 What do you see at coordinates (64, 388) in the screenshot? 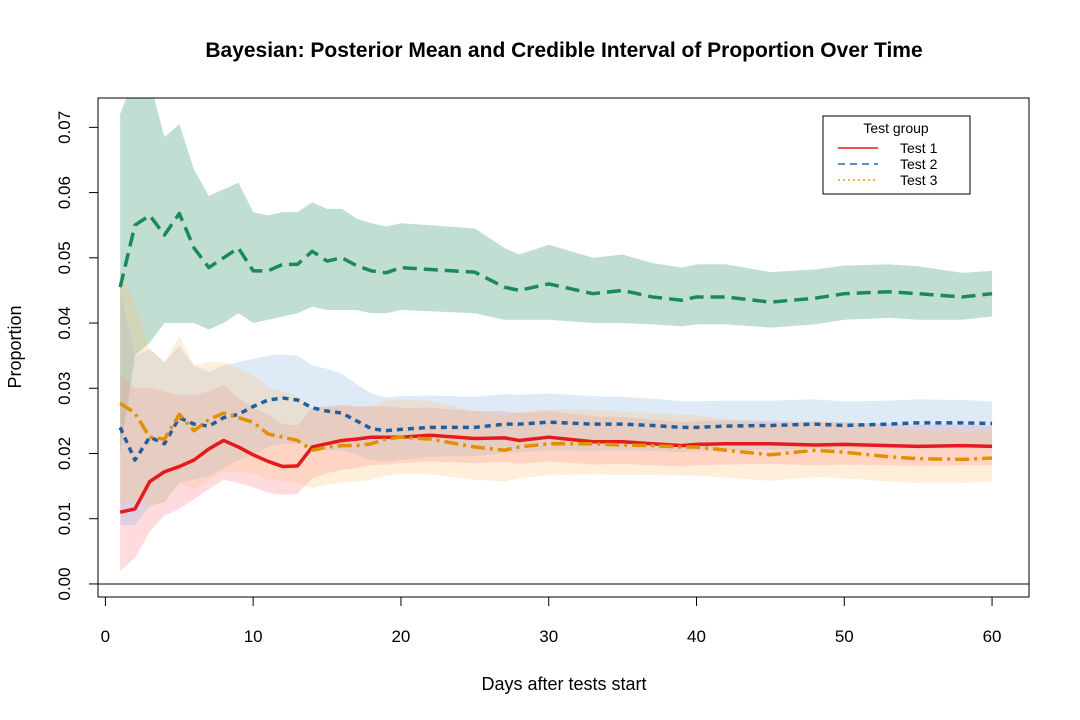
I see `y-tick-label: 0.03` at bounding box center [64, 388].